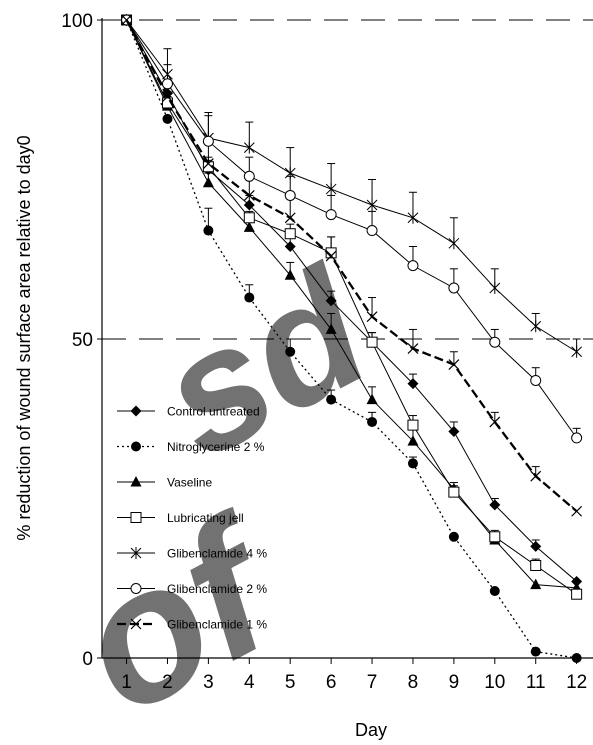  What do you see at coordinates (576, 682) in the screenshot?
I see `x-tick-label: 12` at bounding box center [576, 682].